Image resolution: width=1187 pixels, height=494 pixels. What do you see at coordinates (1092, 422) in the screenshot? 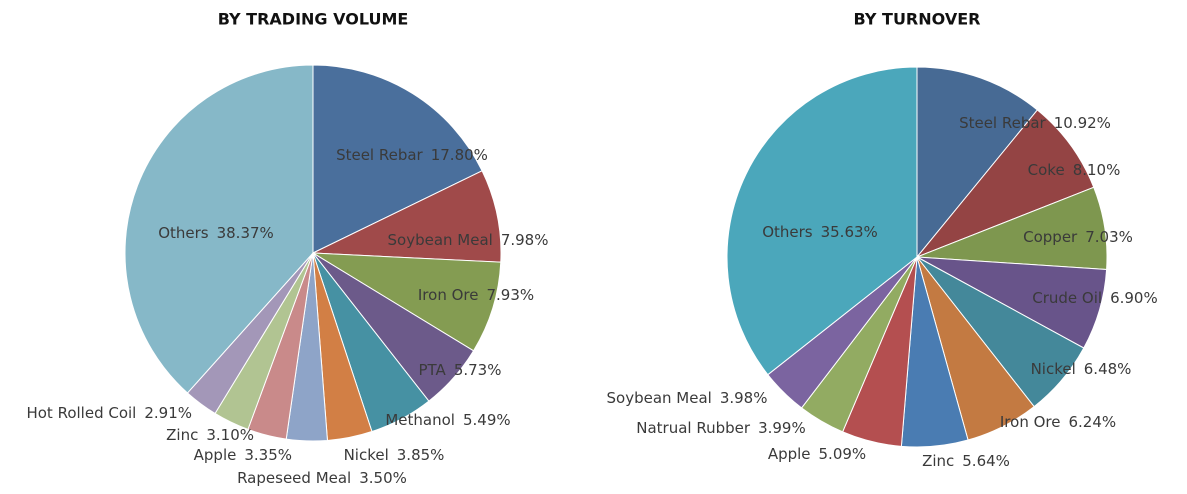
I see `slice-value: 6.24%` at bounding box center [1092, 422].